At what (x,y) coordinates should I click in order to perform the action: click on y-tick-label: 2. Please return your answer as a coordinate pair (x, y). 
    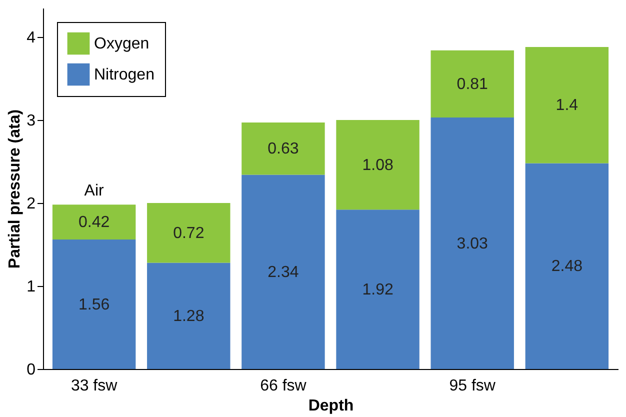
    Looking at the image, I should click on (31, 204).